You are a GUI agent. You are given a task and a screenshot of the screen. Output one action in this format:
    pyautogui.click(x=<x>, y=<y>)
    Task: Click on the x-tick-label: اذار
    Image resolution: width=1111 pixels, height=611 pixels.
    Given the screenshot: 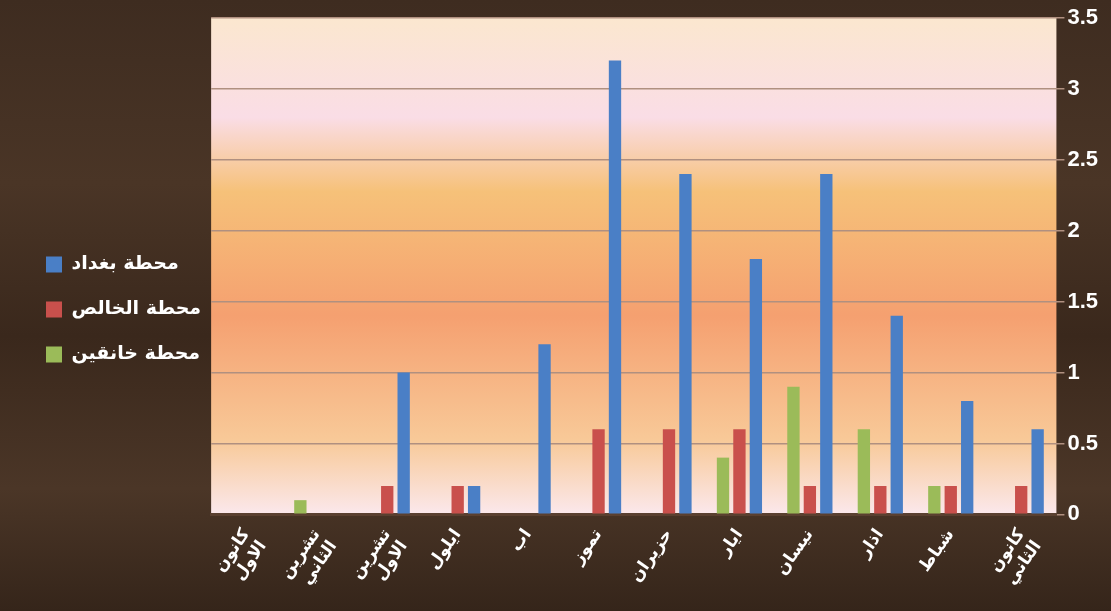 What is the action you would take?
    pyautogui.click(x=870, y=543)
    